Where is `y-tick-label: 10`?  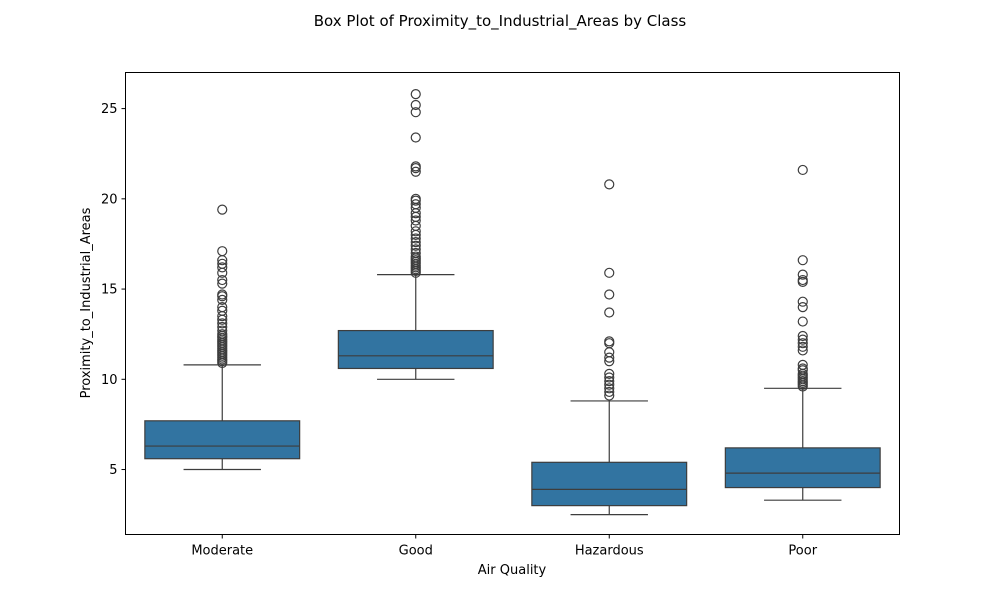 y-tick-label: 10 is located at coordinates (109, 380).